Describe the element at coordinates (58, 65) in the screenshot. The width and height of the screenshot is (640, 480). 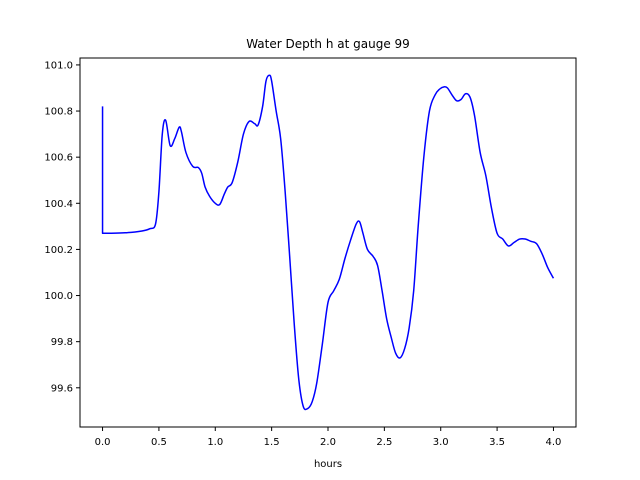
I see `y-tick-label: 101.0` at that location.